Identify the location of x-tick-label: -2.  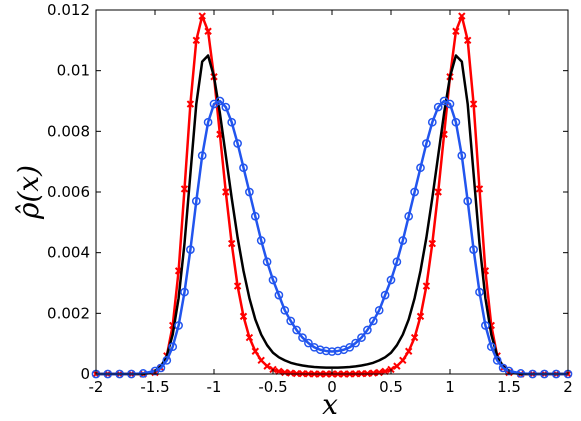
(96, 387).